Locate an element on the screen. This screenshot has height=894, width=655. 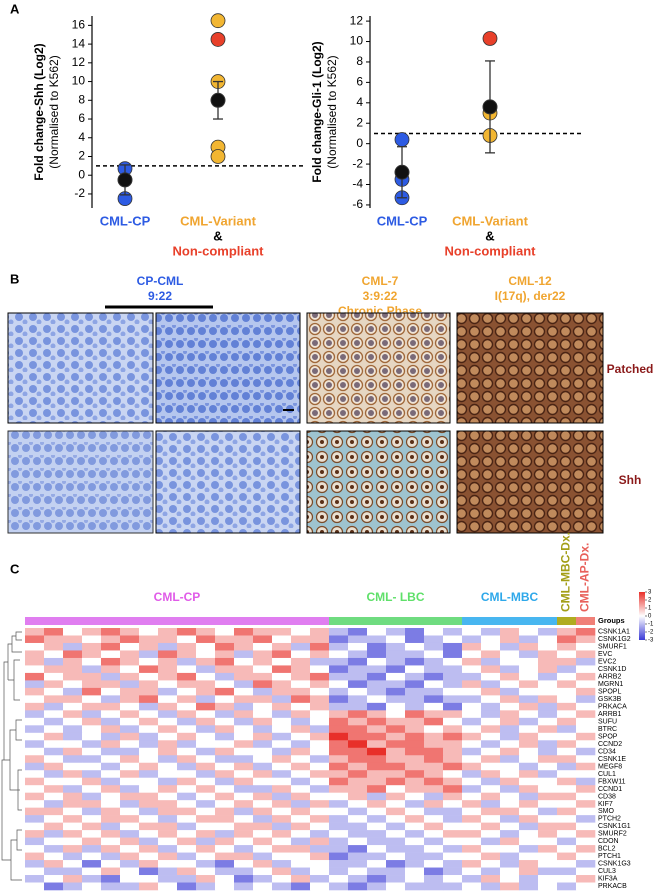
y-tick-label: 0 is located at coordinates (359, 143).